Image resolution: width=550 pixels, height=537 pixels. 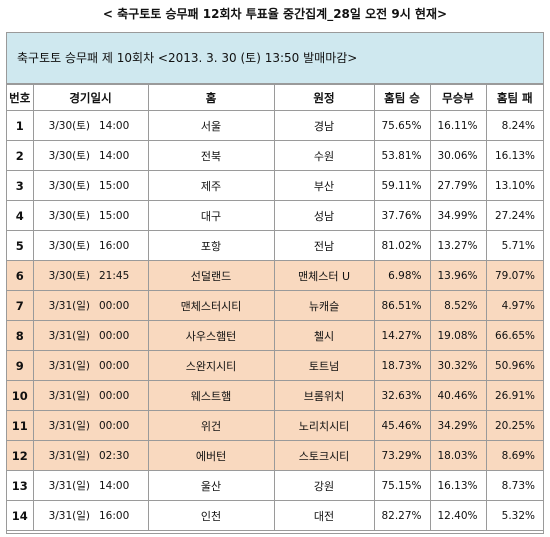 I want to click on home-loss-rate: 8.73%, so click(x=514, y=485).